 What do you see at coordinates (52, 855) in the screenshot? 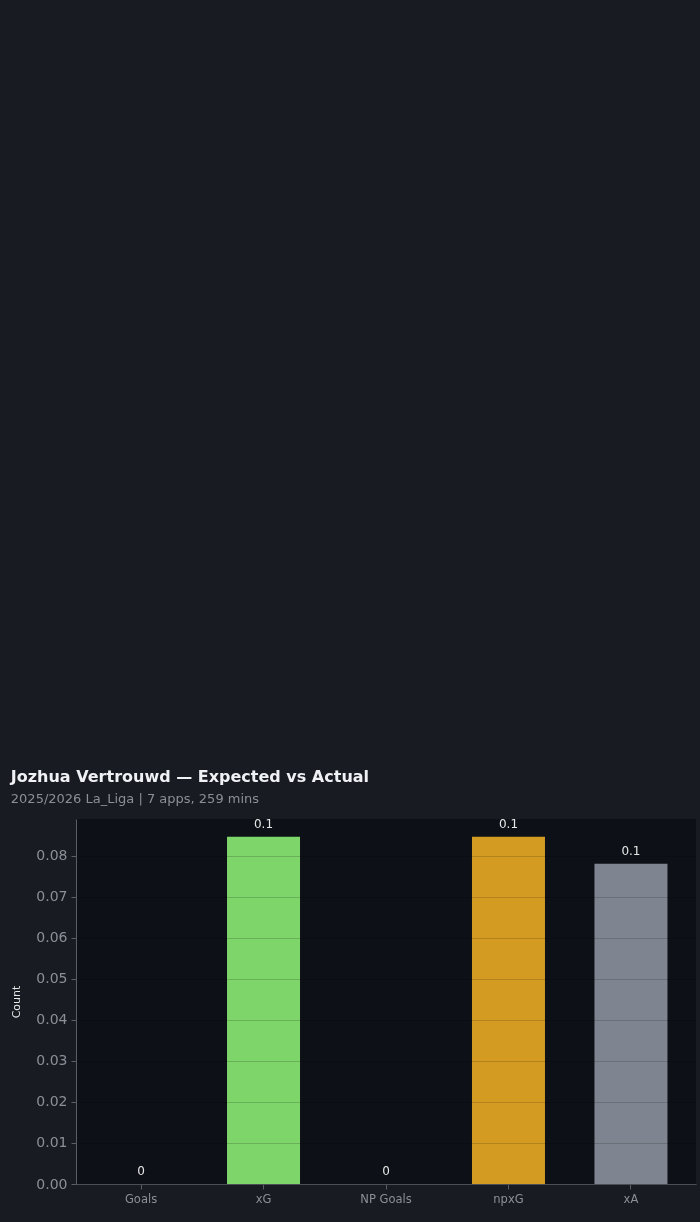
I see `y-tick-label: 0.08` at bounding box center [52, 855].